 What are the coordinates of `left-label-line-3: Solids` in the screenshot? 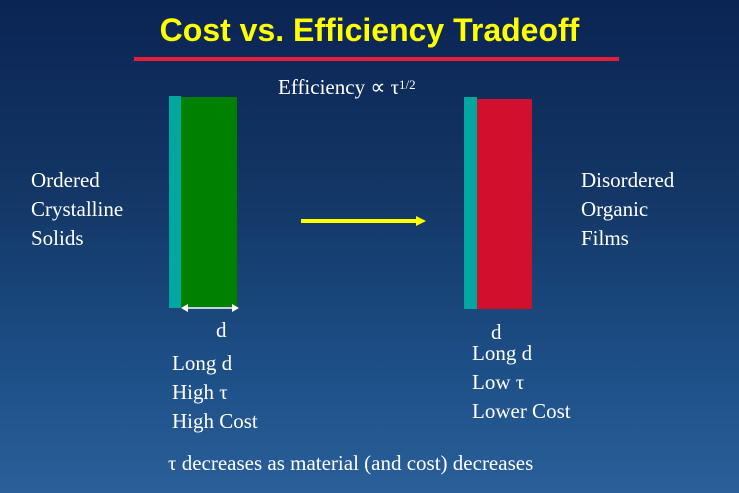 It's located at (57, 238).